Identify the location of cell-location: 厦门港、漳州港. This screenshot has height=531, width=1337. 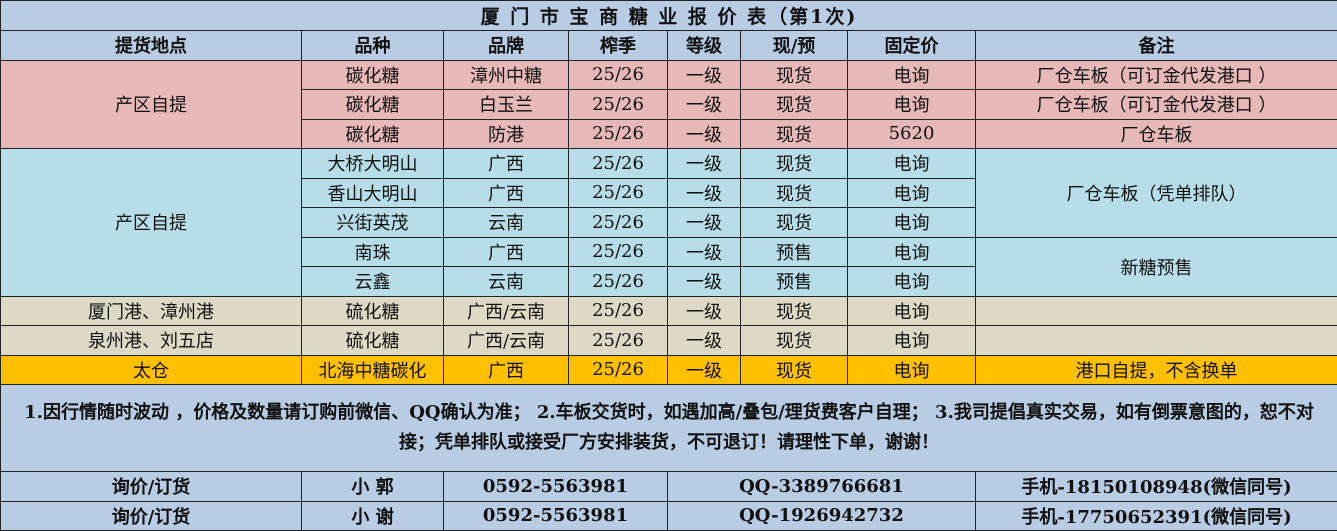
(151, 311).